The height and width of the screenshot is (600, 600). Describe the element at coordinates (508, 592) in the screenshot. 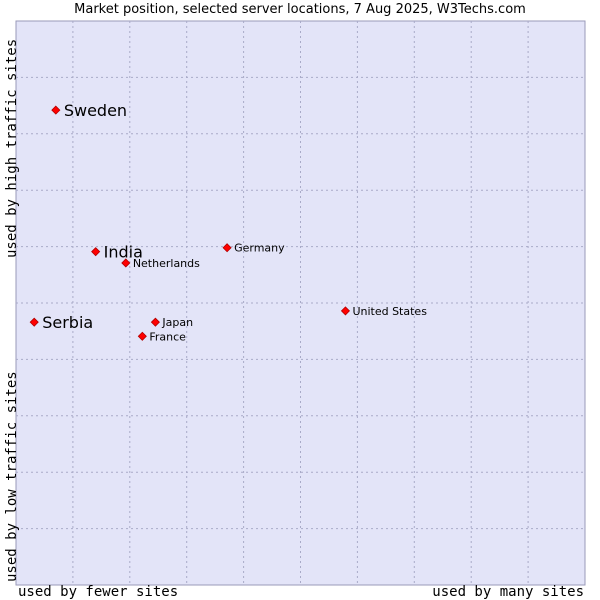

I see `x-axis-label-many: used by many sites` at that location.